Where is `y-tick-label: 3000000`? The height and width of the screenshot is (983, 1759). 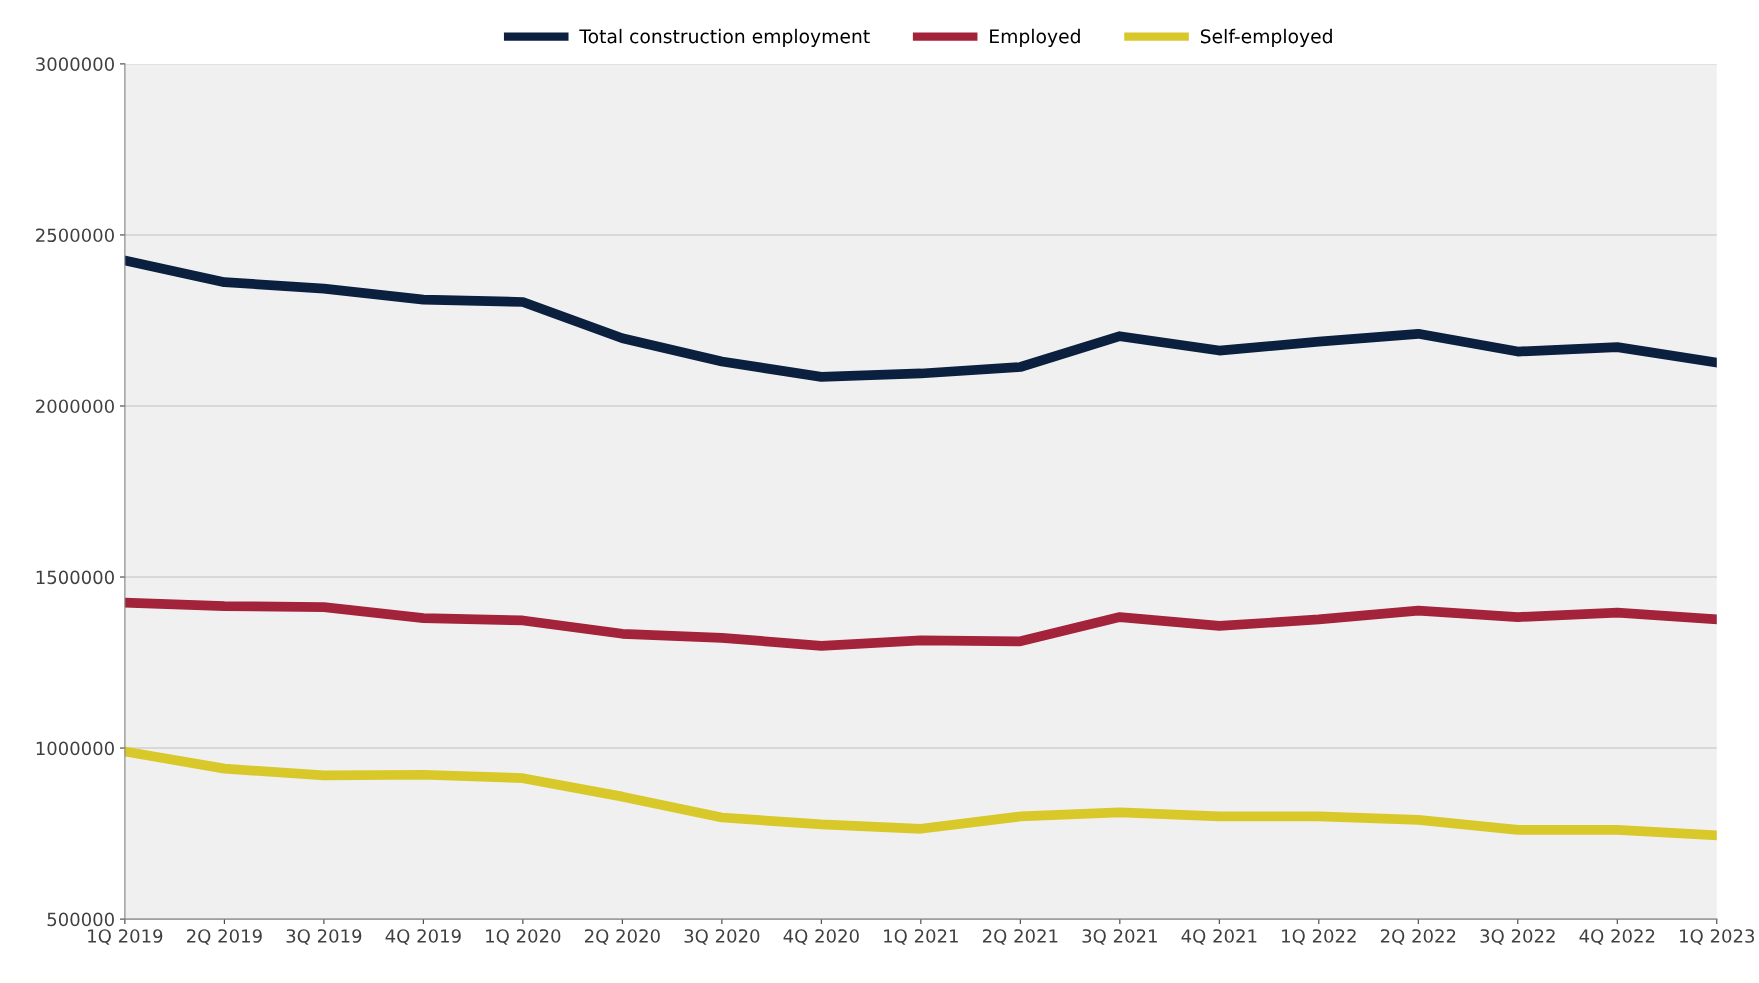
y-tick-label: 3000000 is located at coordinates (75, 64).